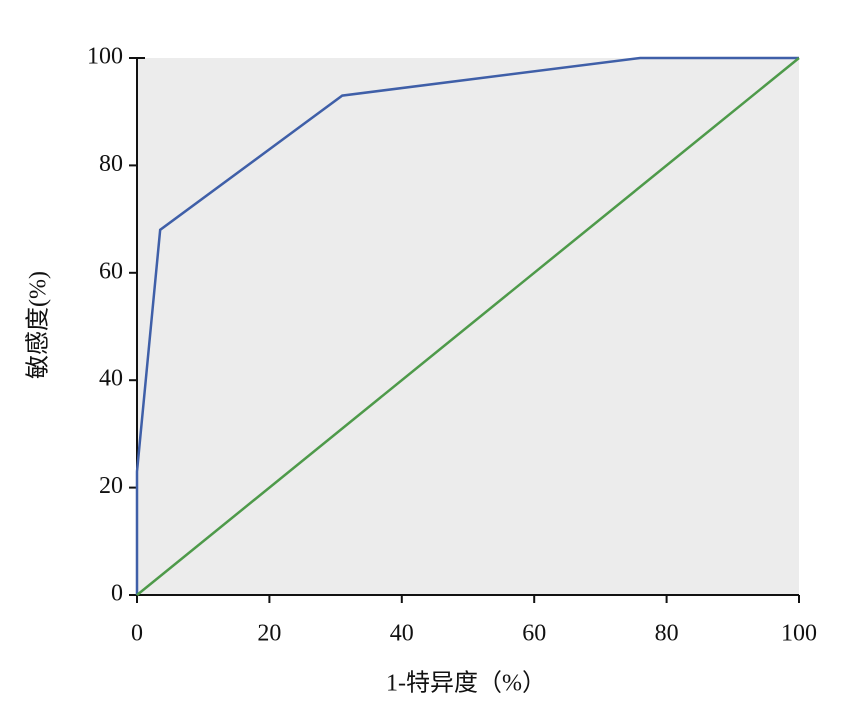 The image size is (847, 716). I want to click on x-tick-label: 80, so click(667, 634).